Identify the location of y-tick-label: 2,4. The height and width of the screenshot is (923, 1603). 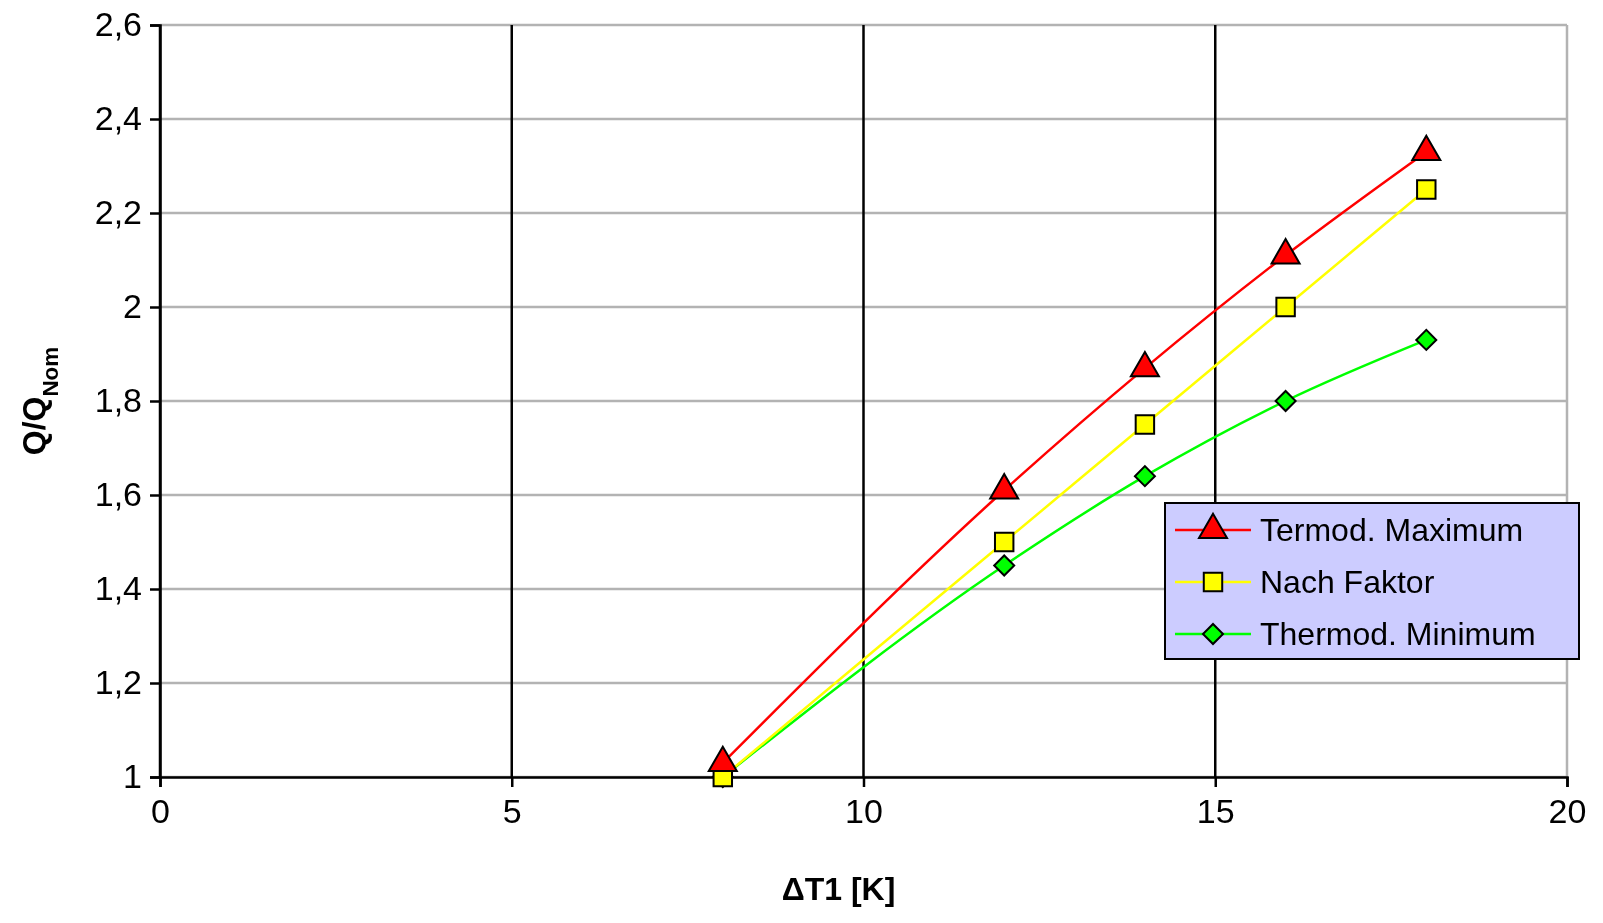
(118, 118).